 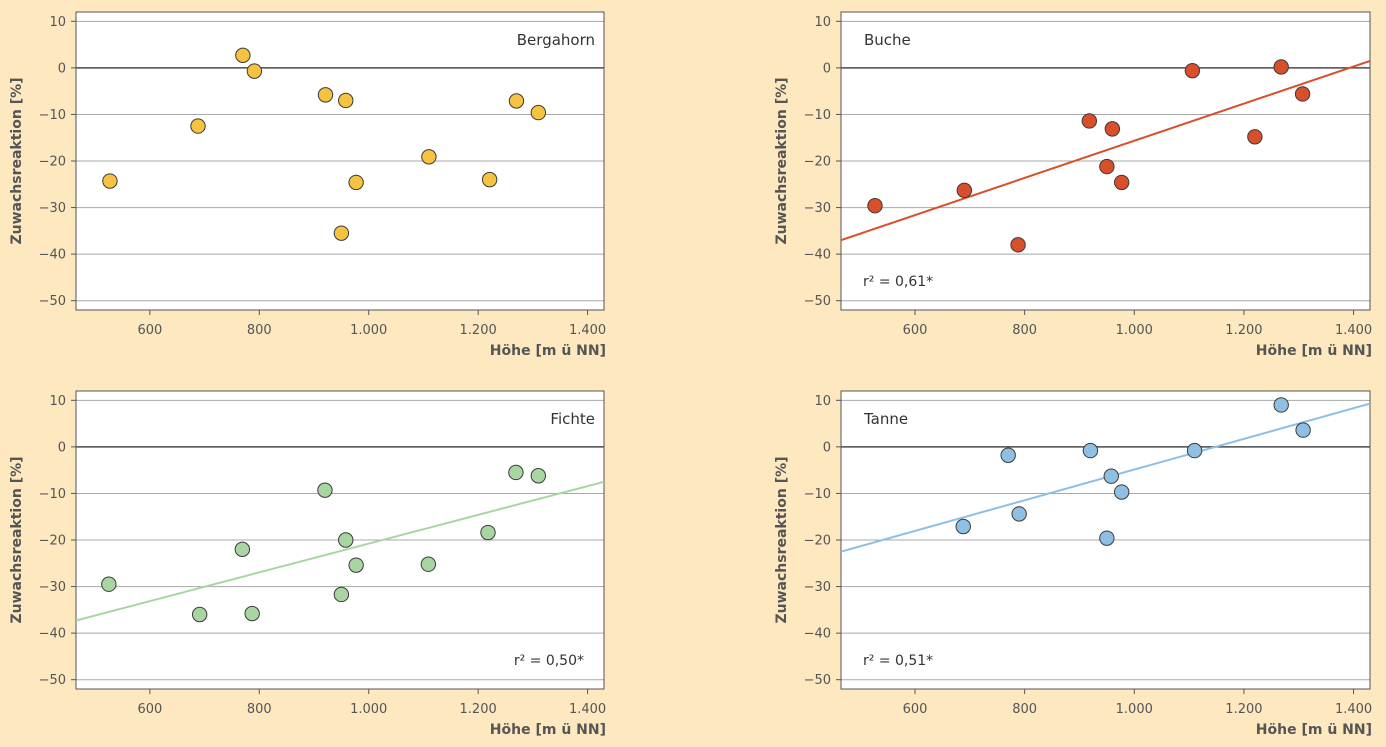 What do you see at coordinates (898, 282) in the screenshot?
I see `r-squared-annotation: r² = 0,61*` at bounding box center [898, 282].